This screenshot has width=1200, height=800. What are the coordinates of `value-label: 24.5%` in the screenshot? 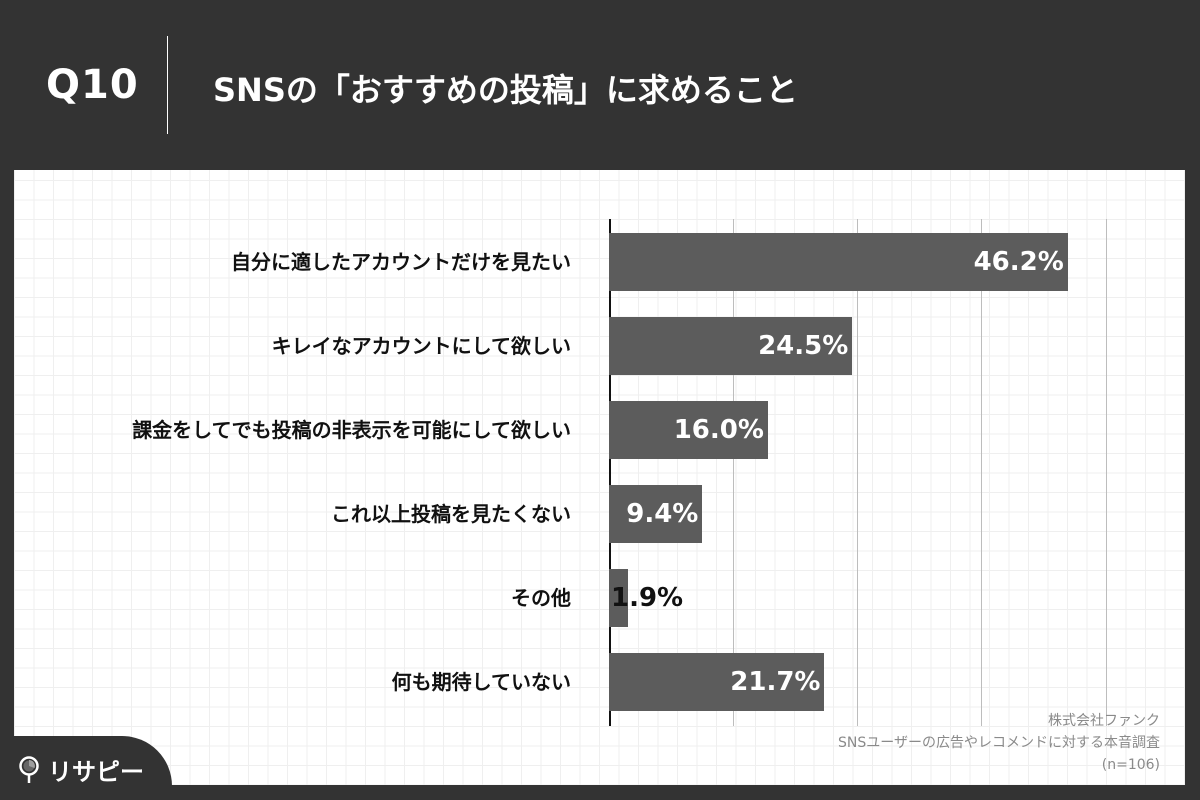 It's located at (803, 346).